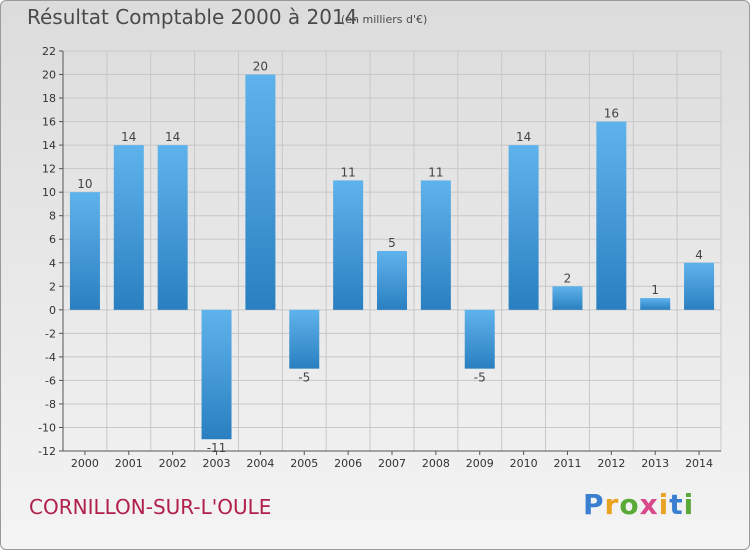 This screenshot has height=550, width=750. Describe the element at coordinates (50, 333) in the screenshot. I see `y-tick-label: -2` at that location.